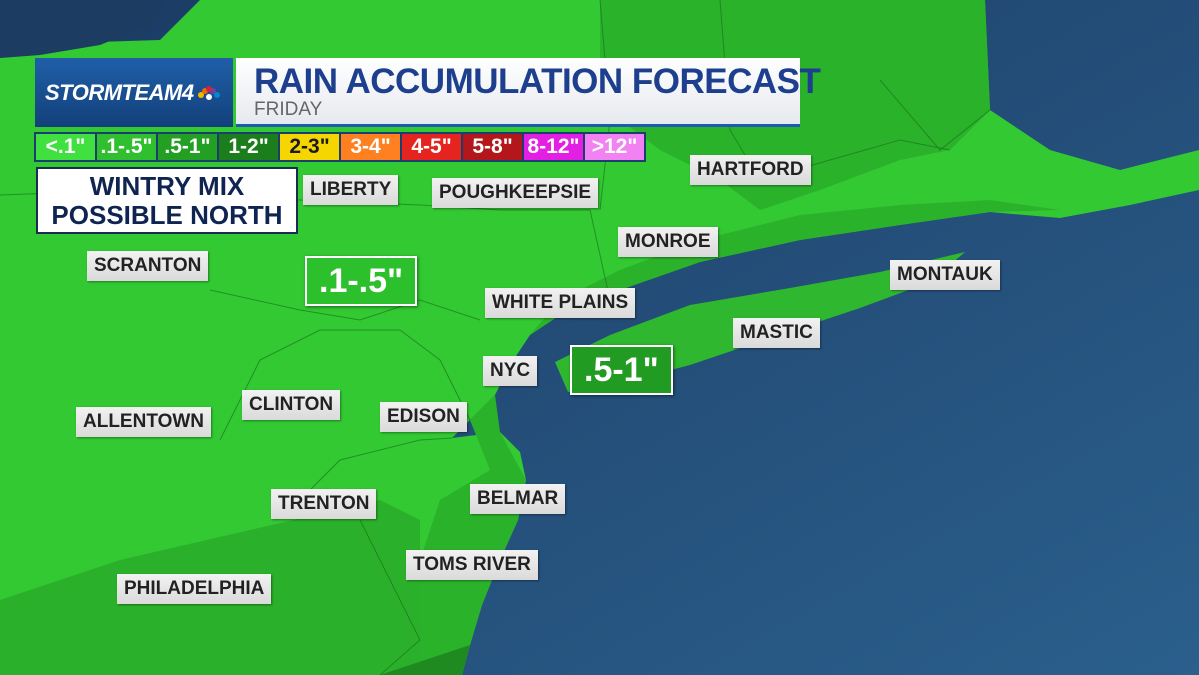 The width and height of the screenshot is (1199, 675). What do you see at coordinates (510, 371) in the screenshot?
I see `city-label: NYC` at bounding box center [510, 371].